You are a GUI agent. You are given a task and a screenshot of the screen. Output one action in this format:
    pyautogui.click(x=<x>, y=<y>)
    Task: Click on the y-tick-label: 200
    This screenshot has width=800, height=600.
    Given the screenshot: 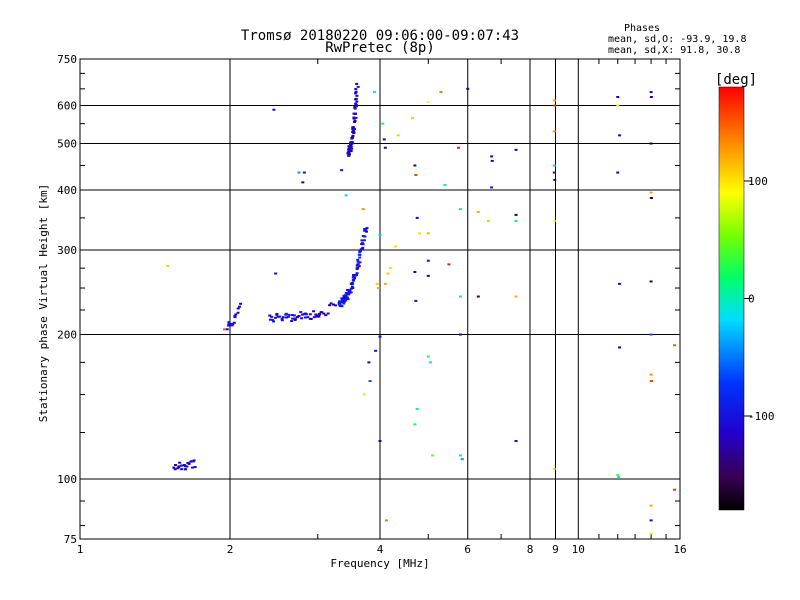 What is the action you would take?
    pyautogui.click(x=67, y=335)
    